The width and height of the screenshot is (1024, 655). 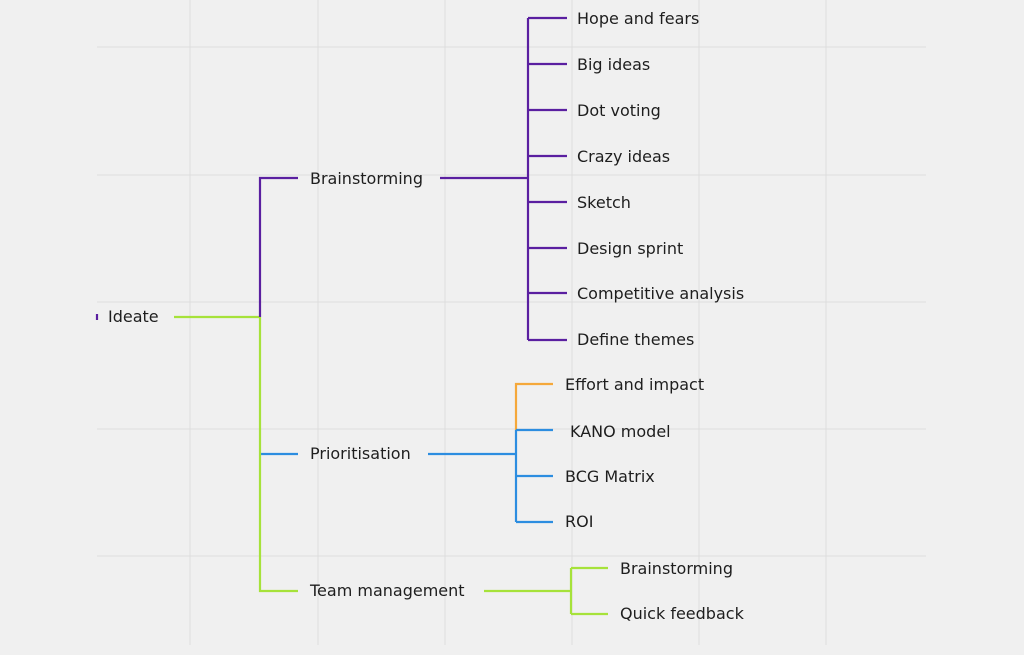 I want to click on node-sketch: Sketch, so click(x=604, y=202).